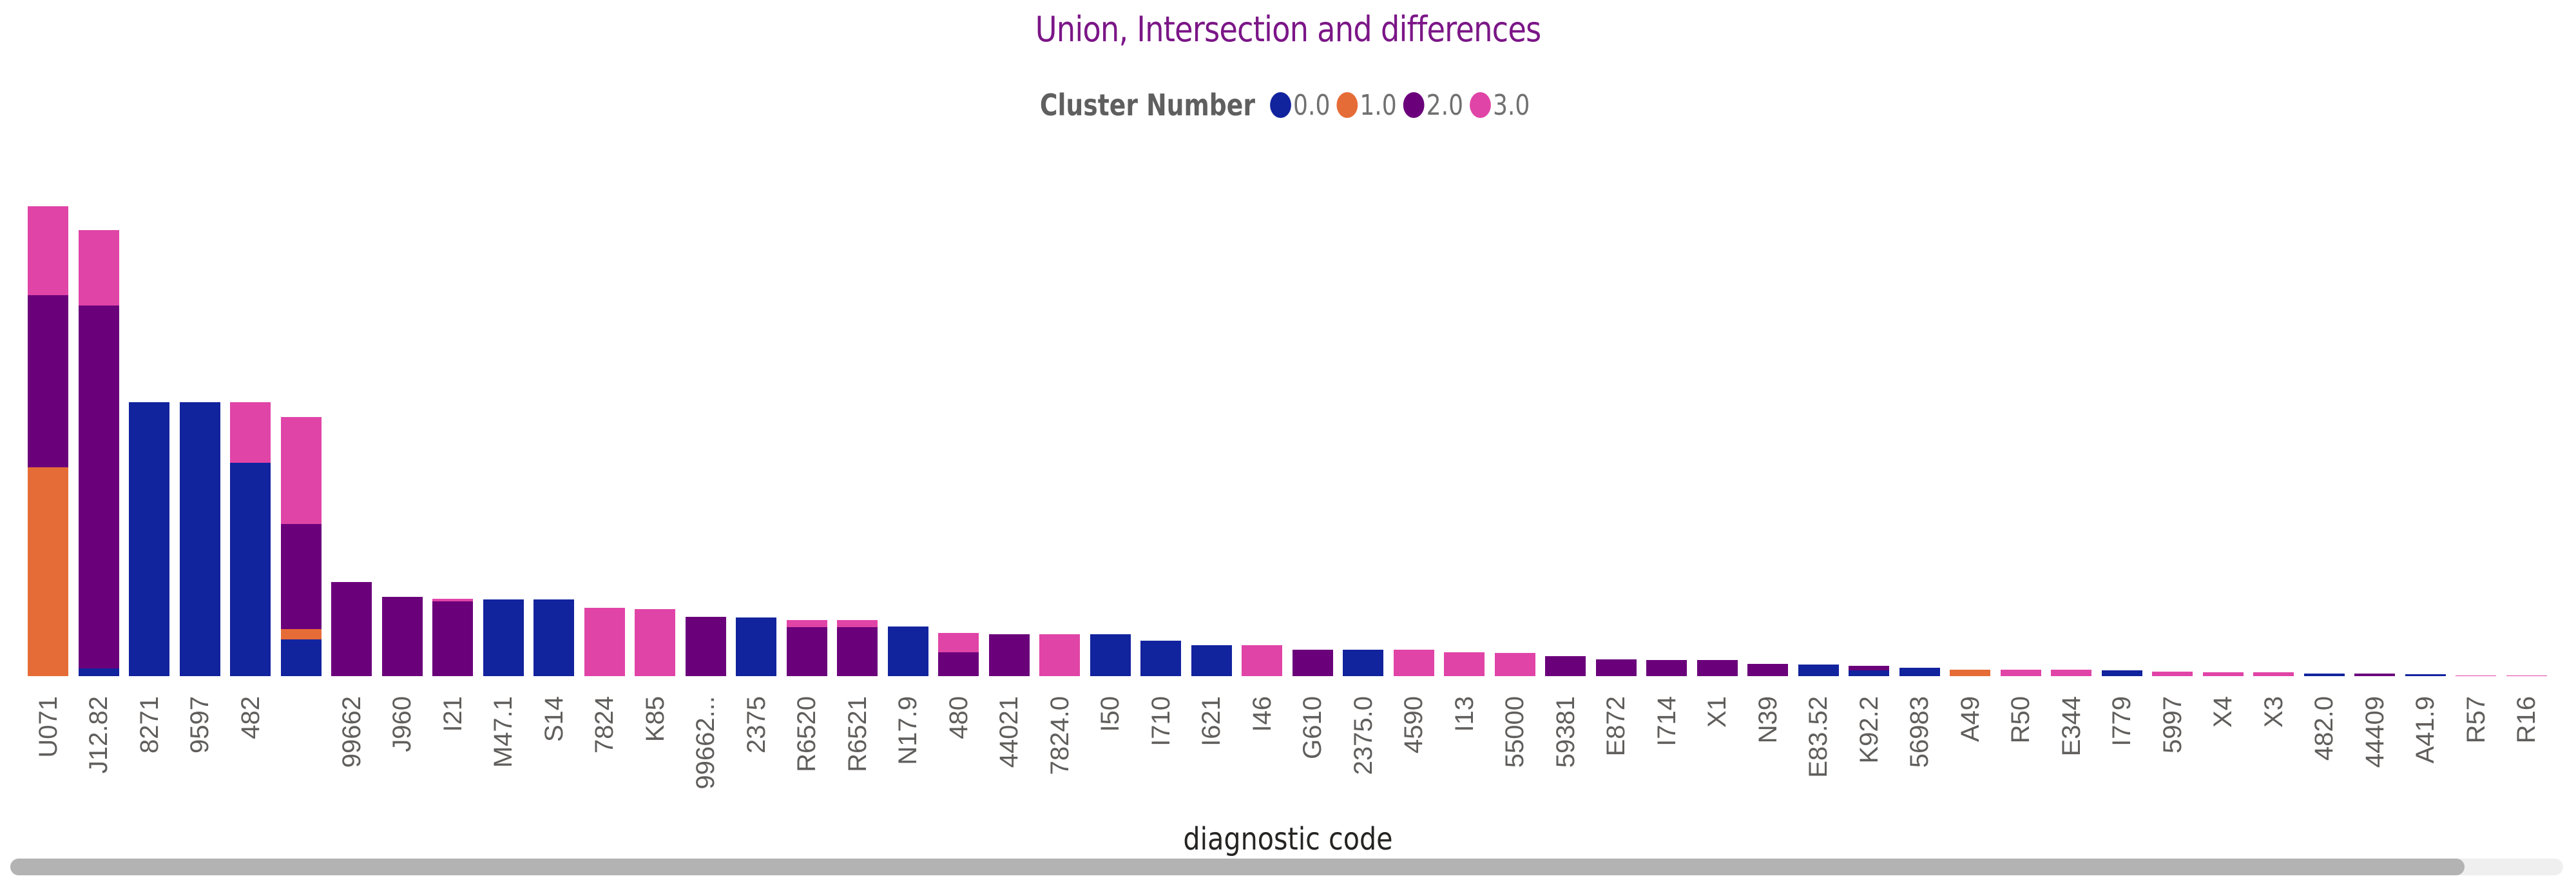 This screenshot has height=894, width=2576. What do you see at coordinates (1367, 105) in the screenshot?
I see `legend-item-1: 1.0` at bounding box center [1367, 105].